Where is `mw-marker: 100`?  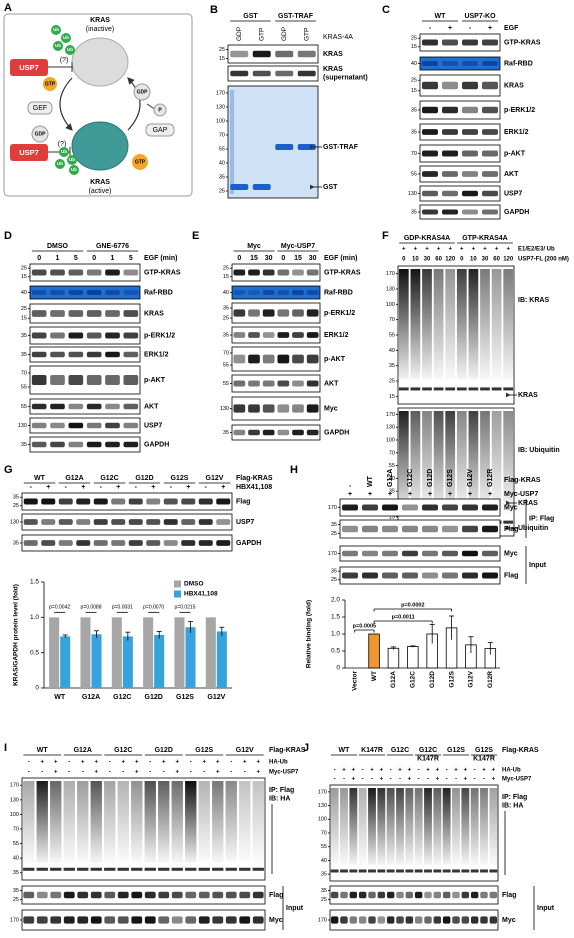
mw-marker: 100 is located at coordinates (220, 121).